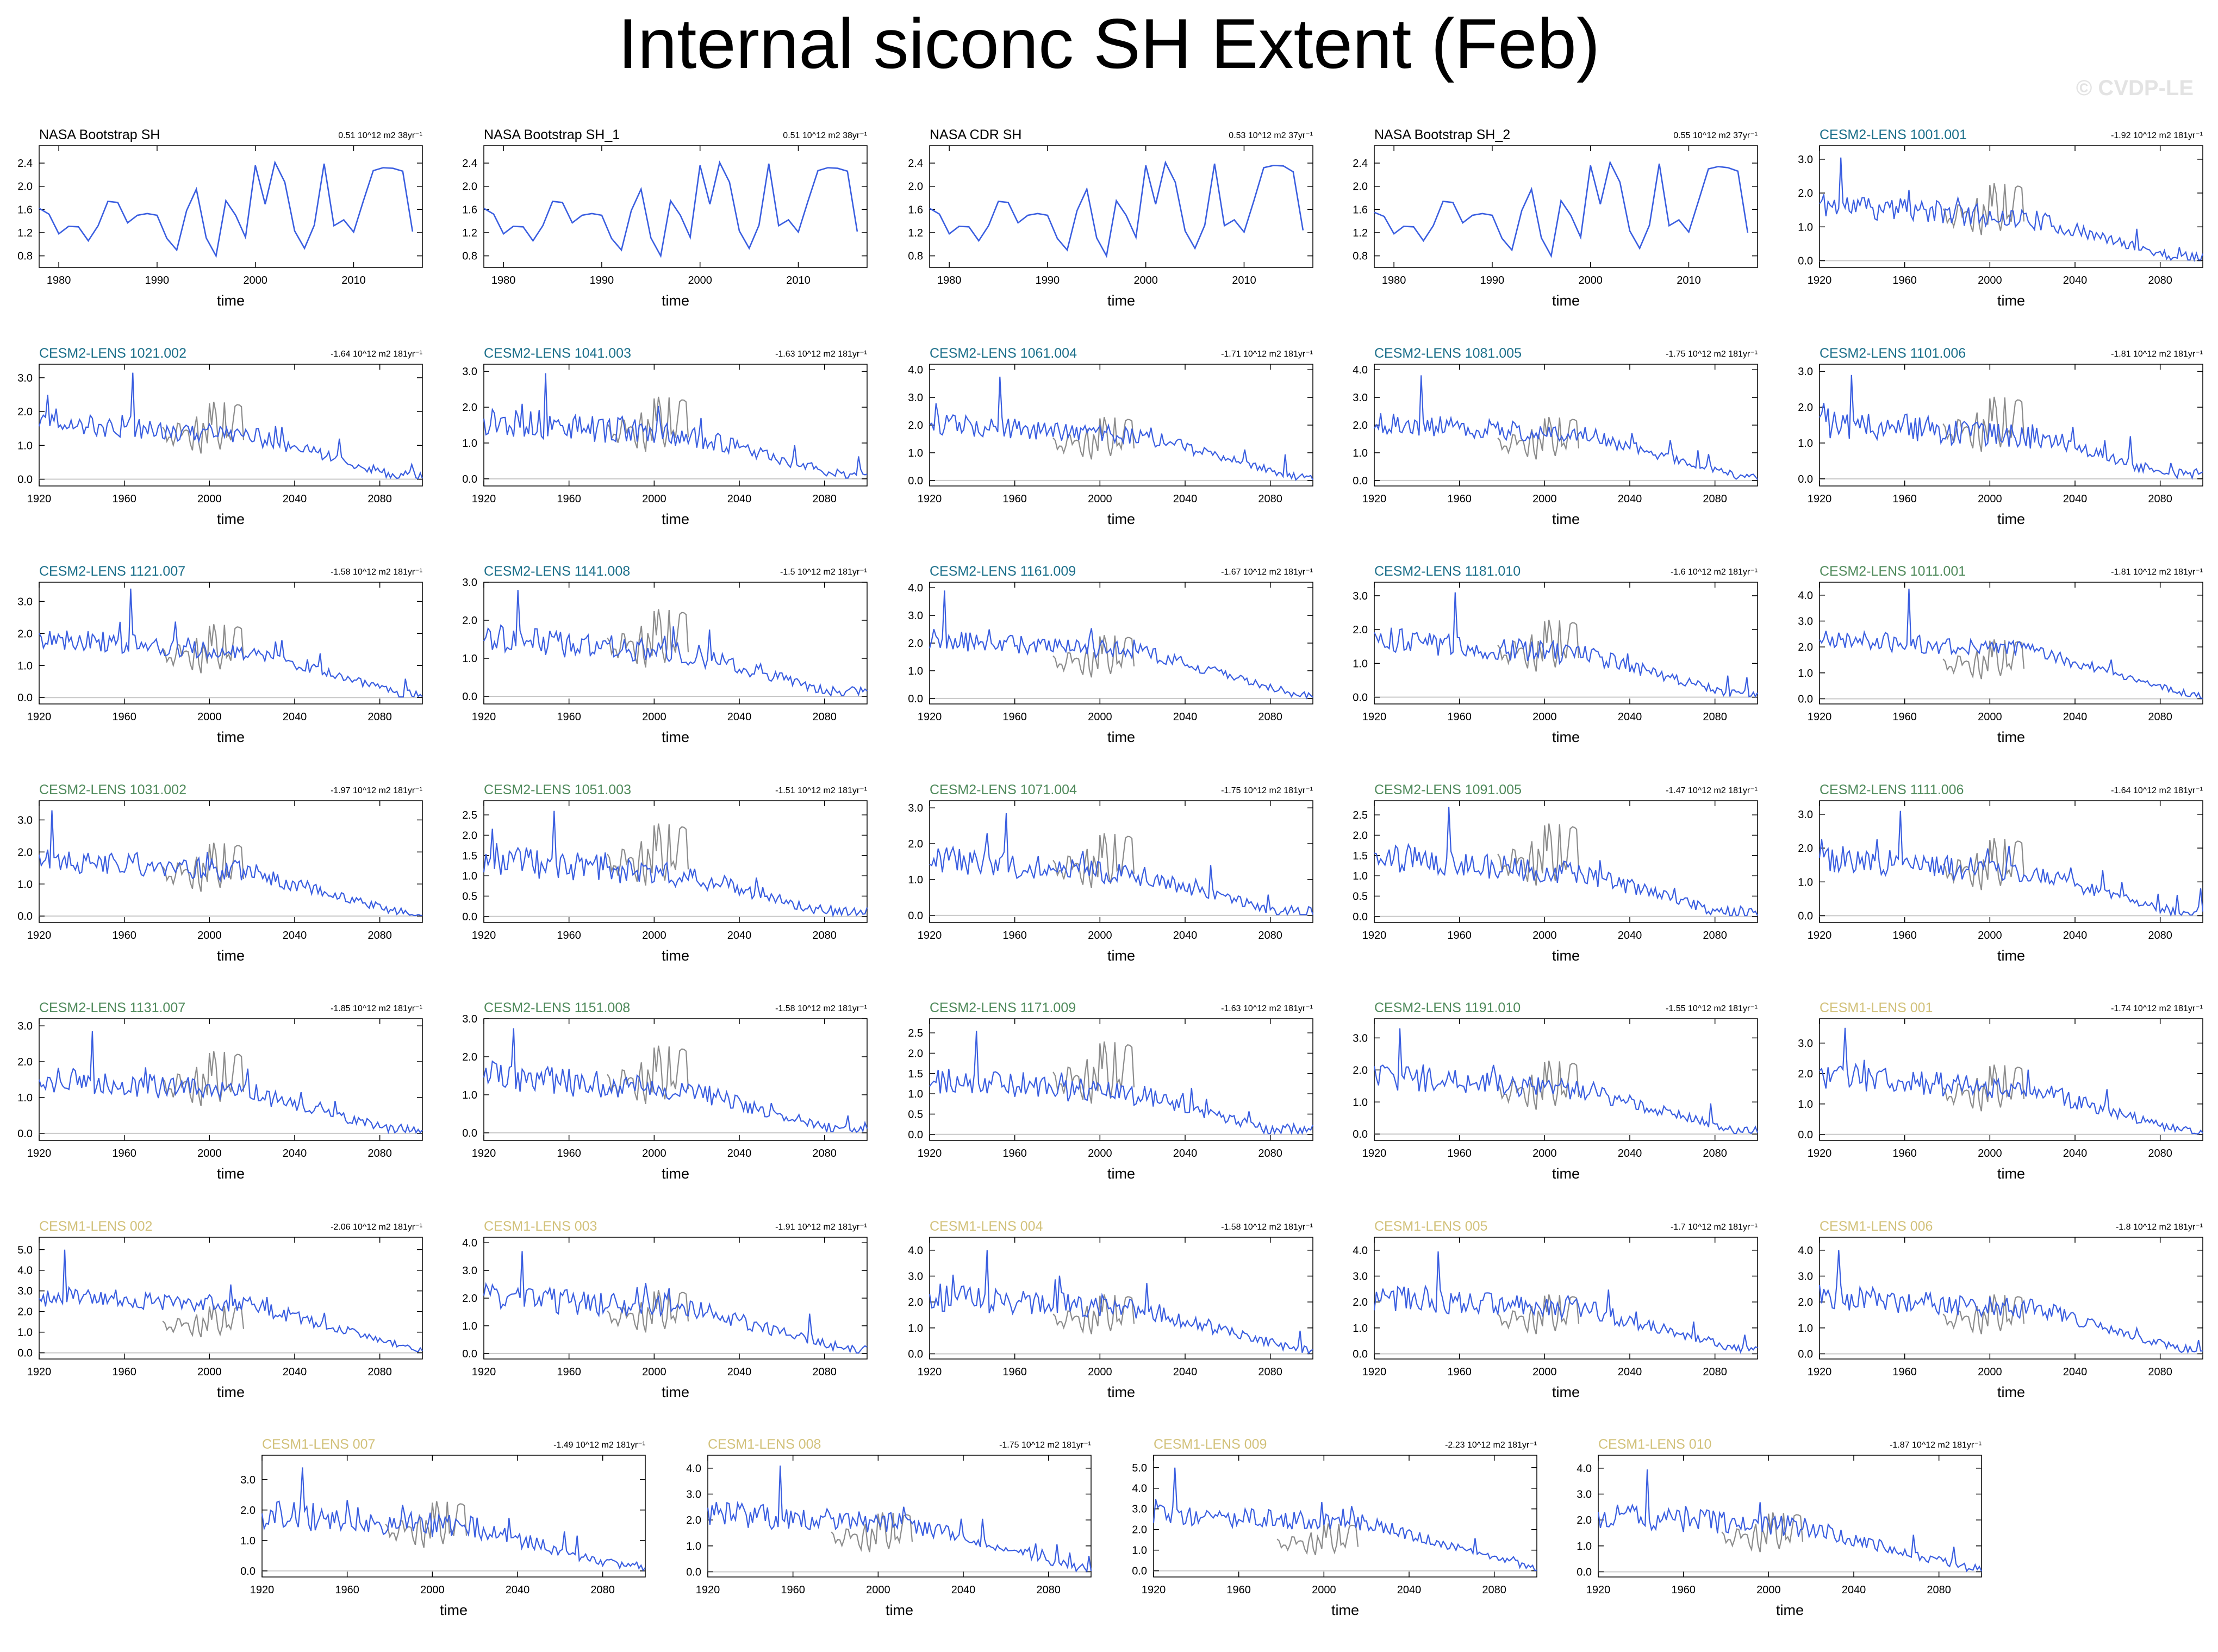 The height and width of the screenshot is (1652, 2218). Describe the element at coordinates (469, 1243) in the screenshot. I see `y-tick-label: 4.0` at that location.